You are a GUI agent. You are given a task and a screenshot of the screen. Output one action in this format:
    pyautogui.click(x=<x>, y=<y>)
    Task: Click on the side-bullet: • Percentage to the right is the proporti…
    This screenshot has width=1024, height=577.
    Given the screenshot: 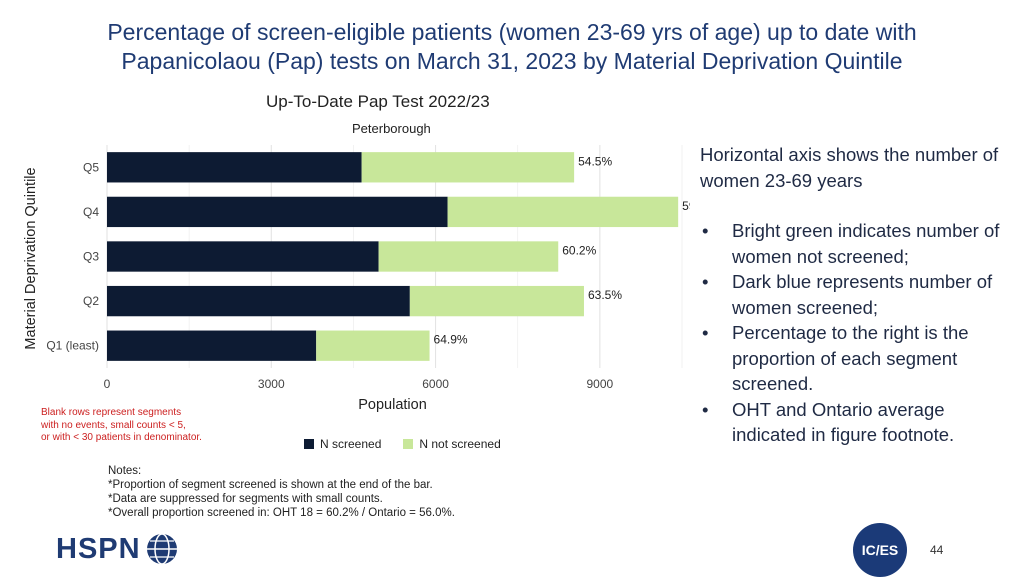 What is the action you would take?
    pyautogui.click(x=857, y=358)
    